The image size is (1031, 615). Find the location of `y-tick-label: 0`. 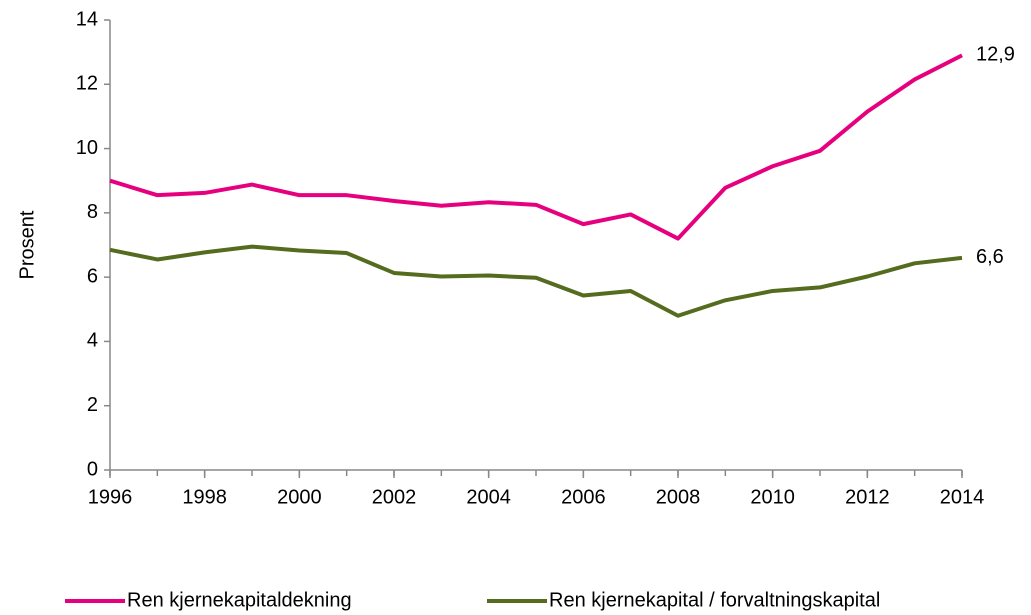

y-tick-label: 0 is located at coordinates (92, 469).